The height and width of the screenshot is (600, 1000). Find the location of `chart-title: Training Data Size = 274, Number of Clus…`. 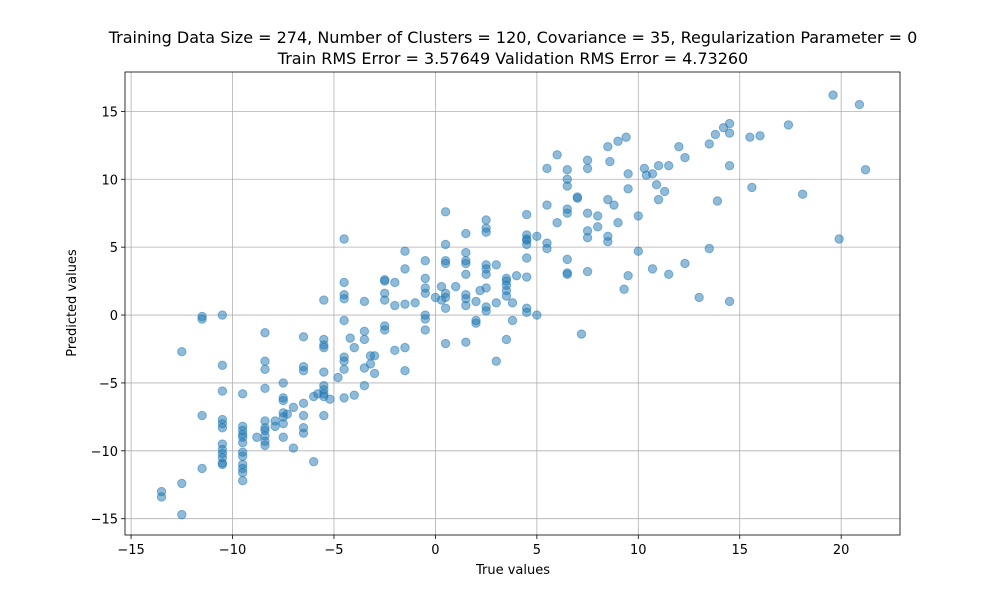

chart-title: Training Data Size = 274, Number of Clus… is located at coordinates (513, 37).